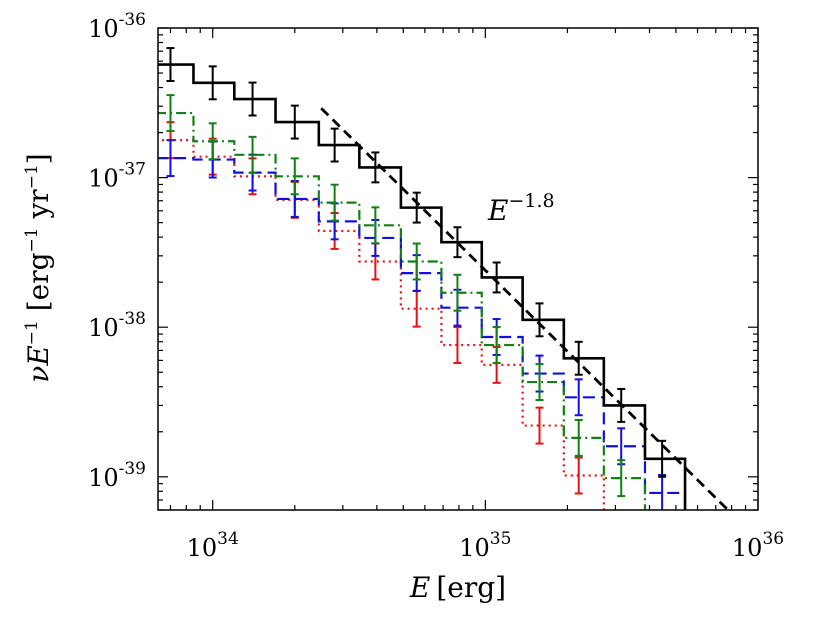  I want to click on y-axis-label-unit-yr: yr, so click(38, 208).